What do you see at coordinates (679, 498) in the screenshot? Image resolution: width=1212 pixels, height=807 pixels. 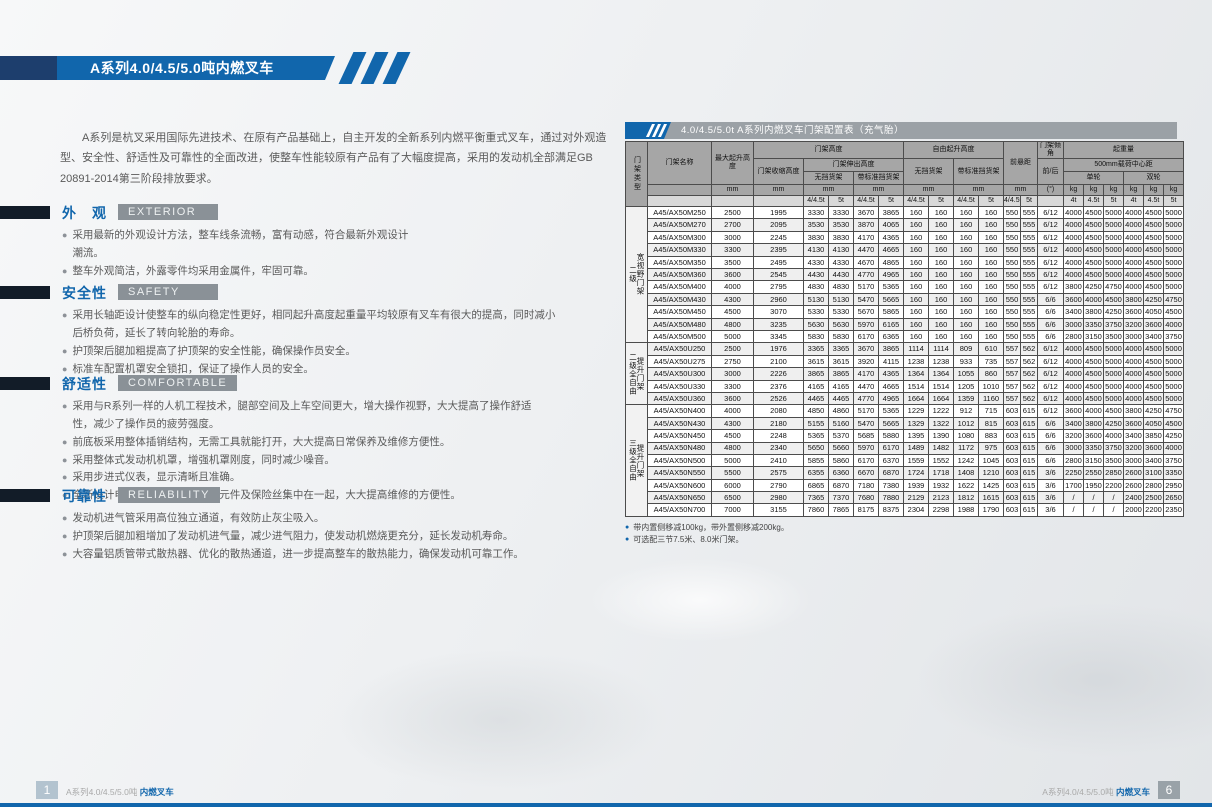 I see `mast-name-cell: A45/AX50N650` at bounding box center [679, 498].